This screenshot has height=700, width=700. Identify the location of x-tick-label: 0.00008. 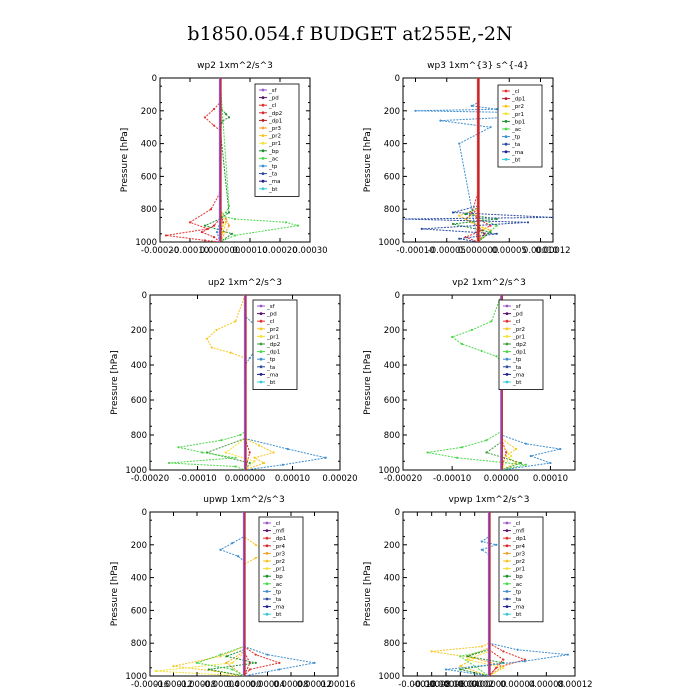
(546, 685).